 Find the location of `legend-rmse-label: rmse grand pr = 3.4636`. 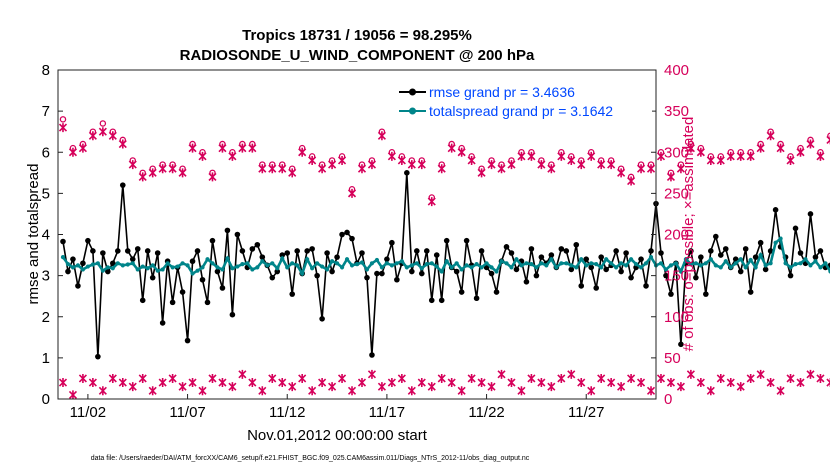

legend-rmse-label: rmse grand pr = 3.4636 is located at coordinates (502, 92).